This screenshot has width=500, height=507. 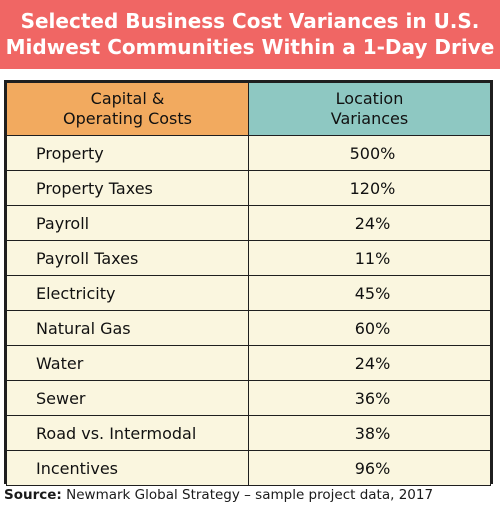 What do you see at coordinates (33, 495) in the screenshot?
I see `source-label: Source:` at bounding box center [33, 495].